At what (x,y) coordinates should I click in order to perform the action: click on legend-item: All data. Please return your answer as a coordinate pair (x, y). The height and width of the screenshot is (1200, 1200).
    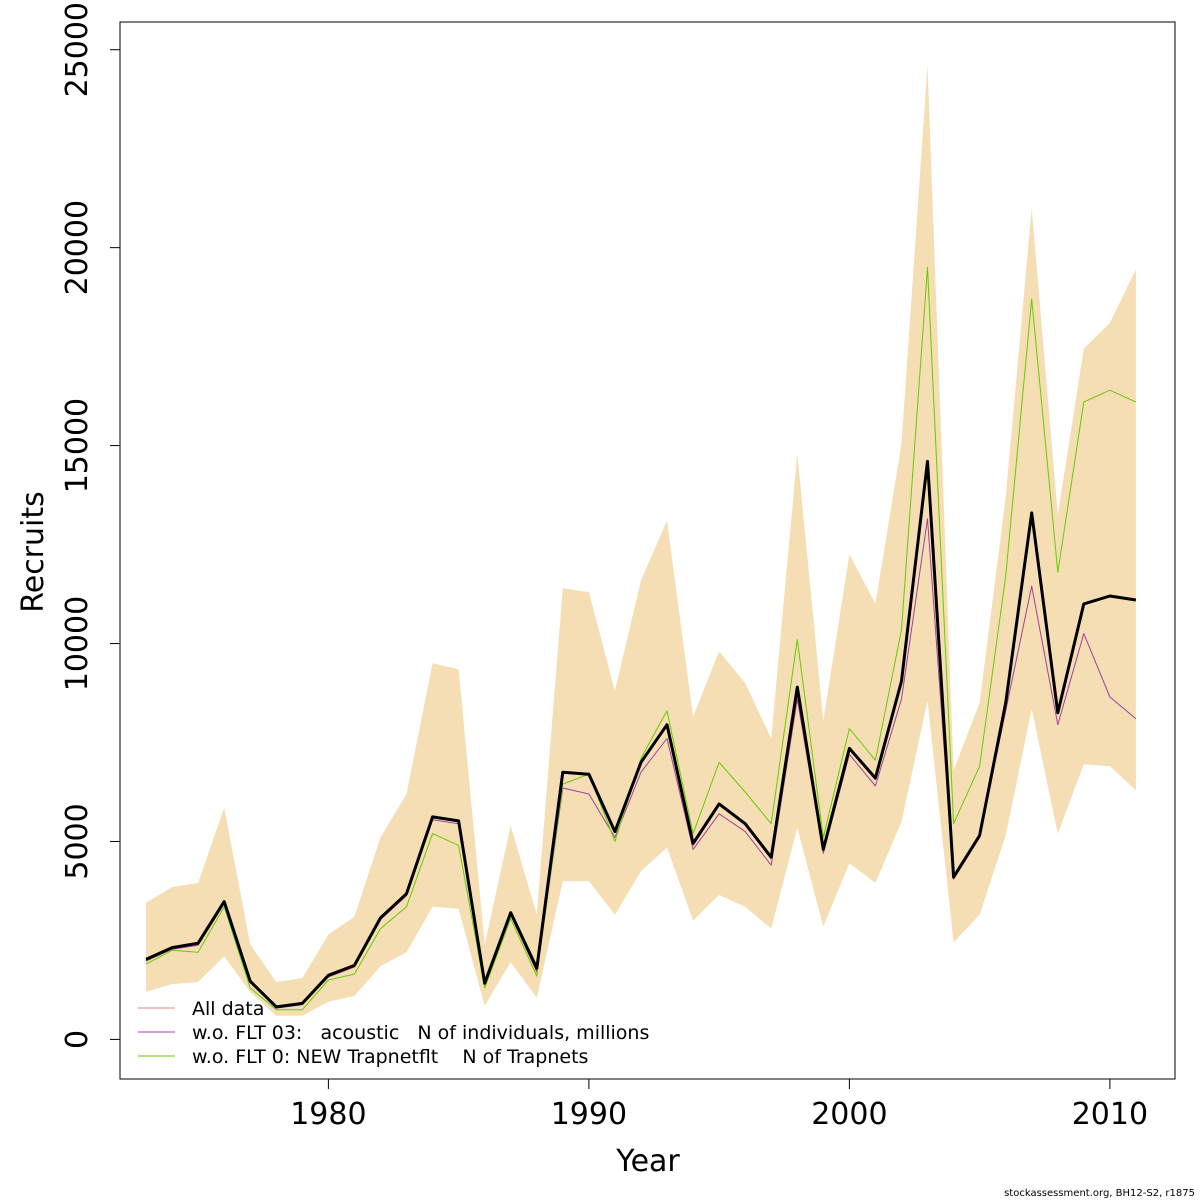
    Looking at the image, I should click on (201, 1009).